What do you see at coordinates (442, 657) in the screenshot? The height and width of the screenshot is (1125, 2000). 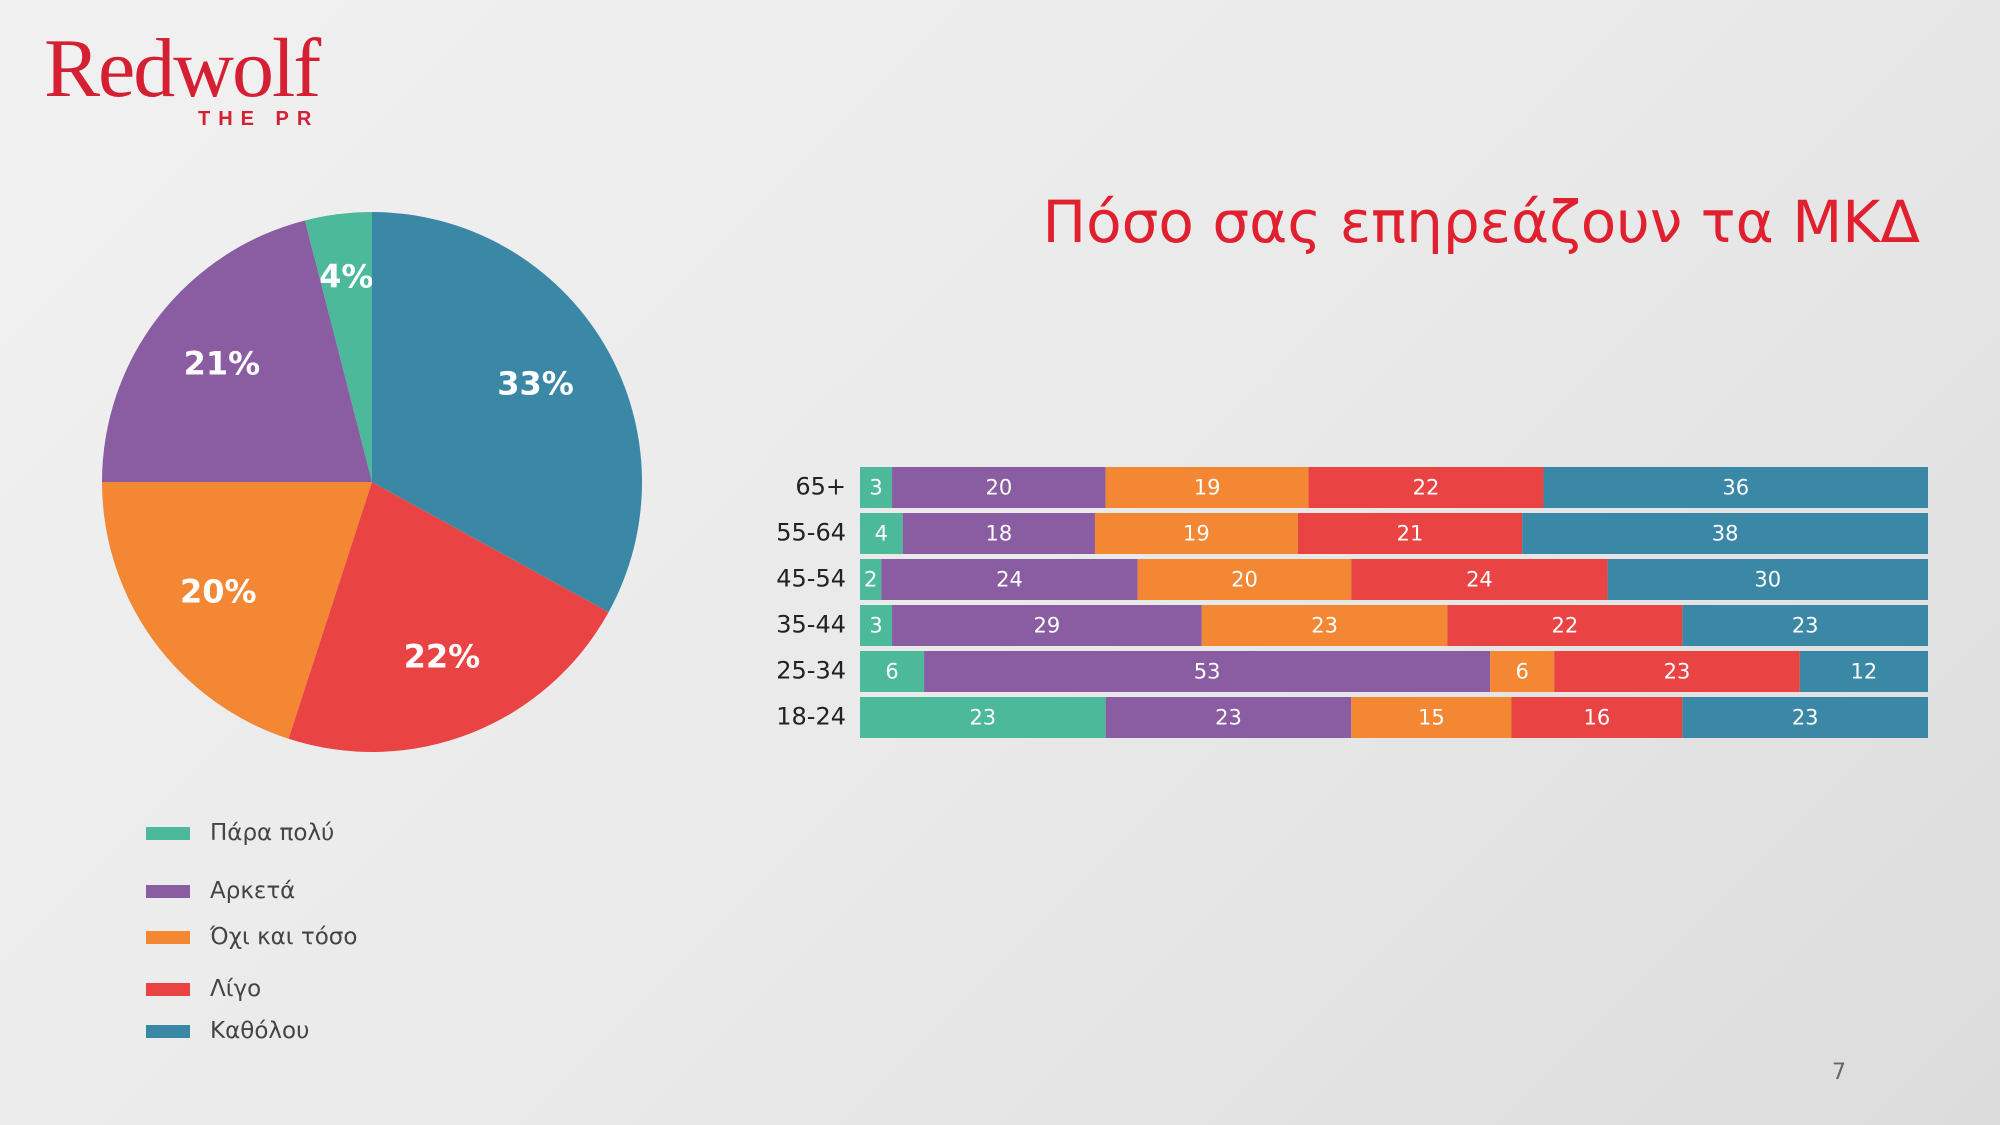 I see `pie-slice-label: 22%` at bounding box center [442, 657].